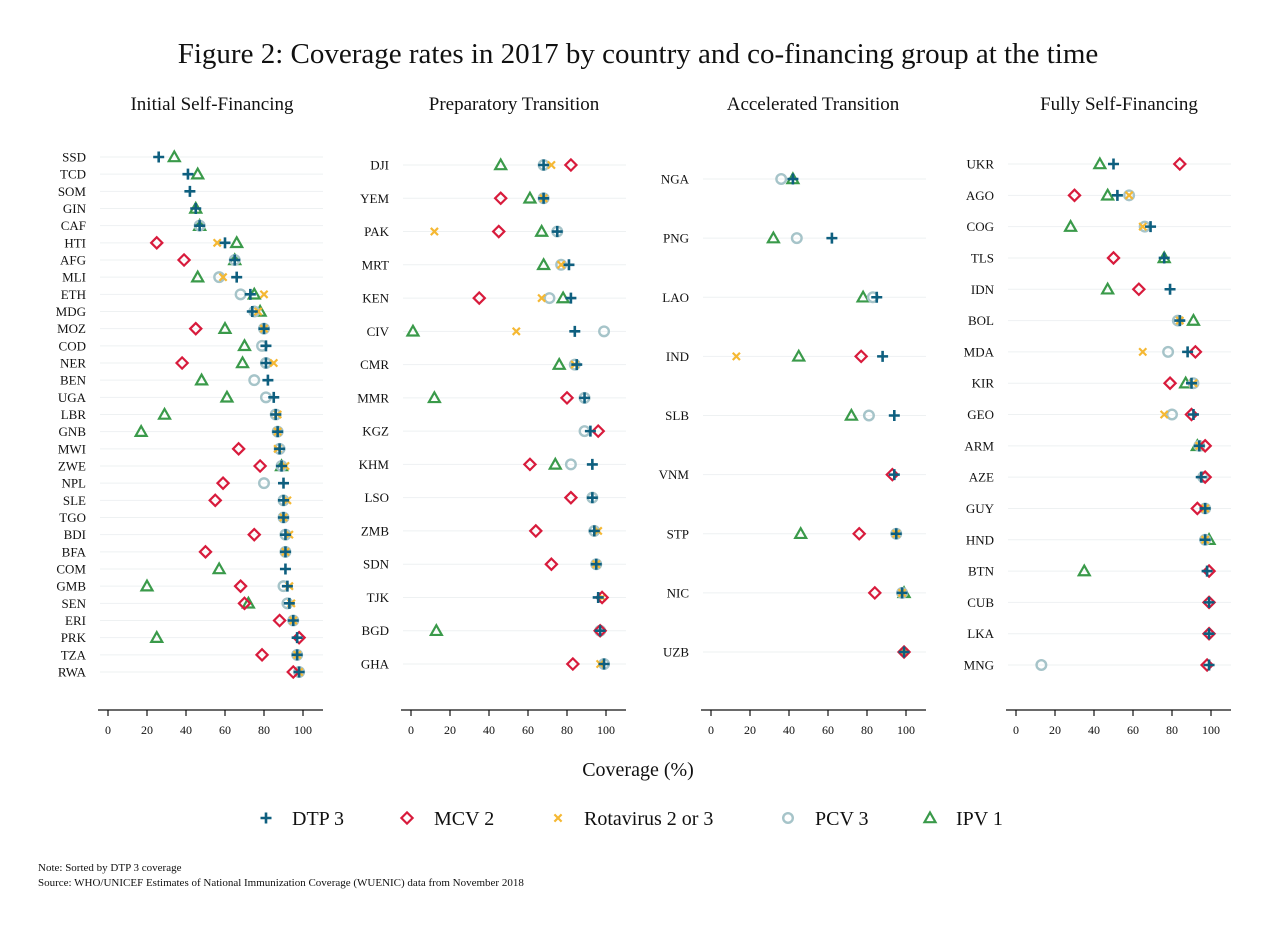  What do you see at coordinates (75, 242) in the screenshot?
I see `country-label: HTI` at bounding box center [75, 242].